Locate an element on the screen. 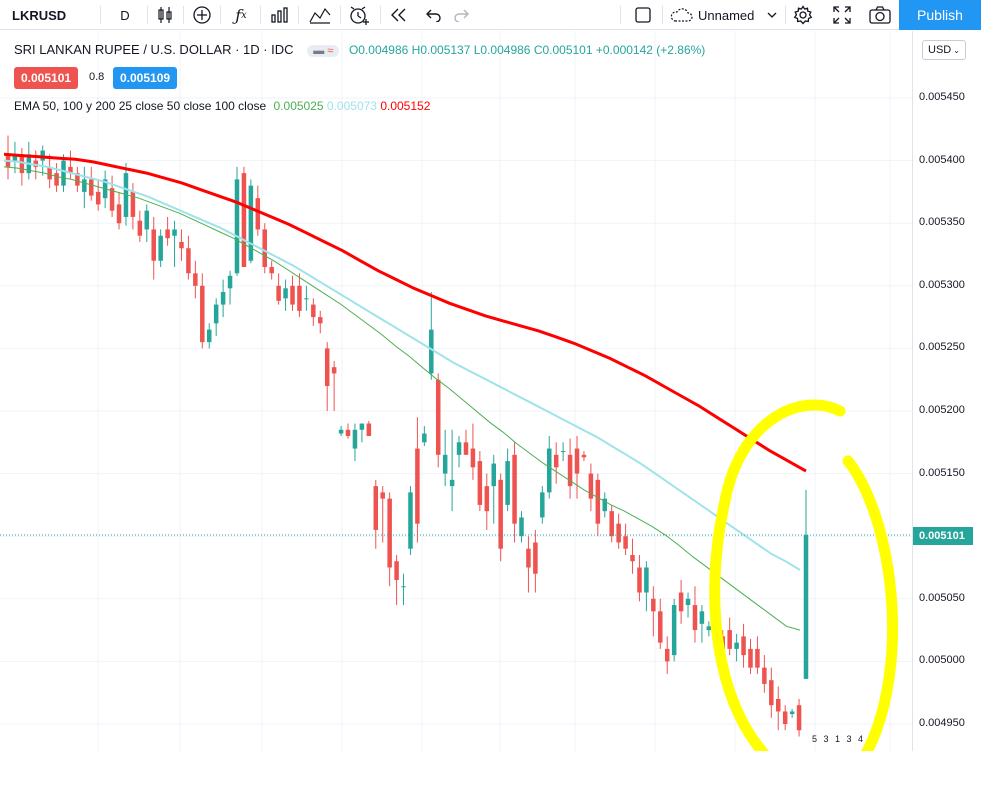 The image size is (981, 789). highlight-circle is located at coordinates (804, 575).